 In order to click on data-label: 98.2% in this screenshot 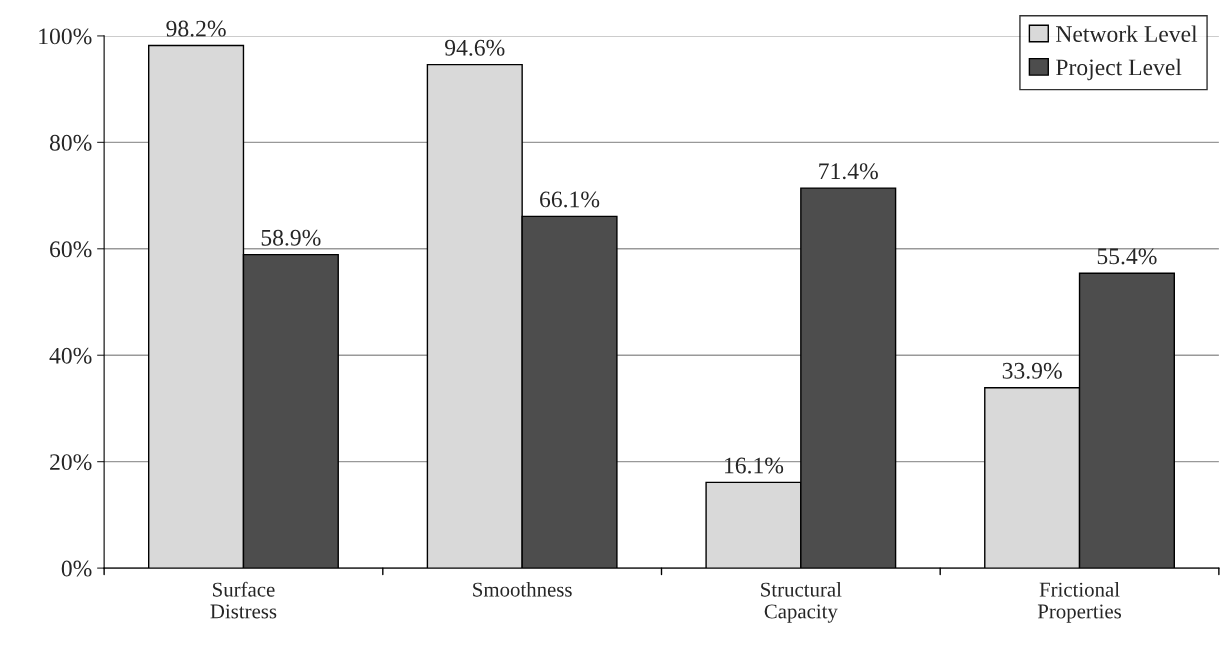, I will do `click(196, 28)`.